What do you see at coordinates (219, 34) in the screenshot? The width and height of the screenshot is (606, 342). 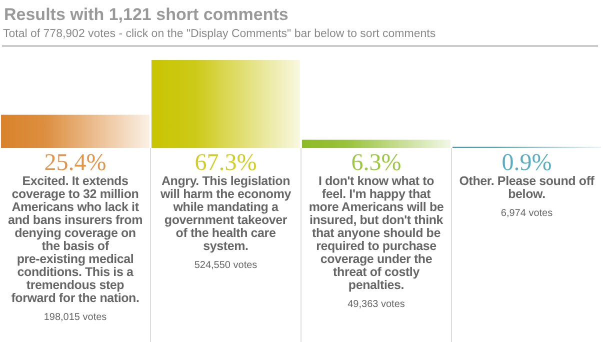 I see `chart-subtitle: Total of 778,902 votes - click on the "Display Comments" bar below to sort comments` at bounding box center [219, 34].